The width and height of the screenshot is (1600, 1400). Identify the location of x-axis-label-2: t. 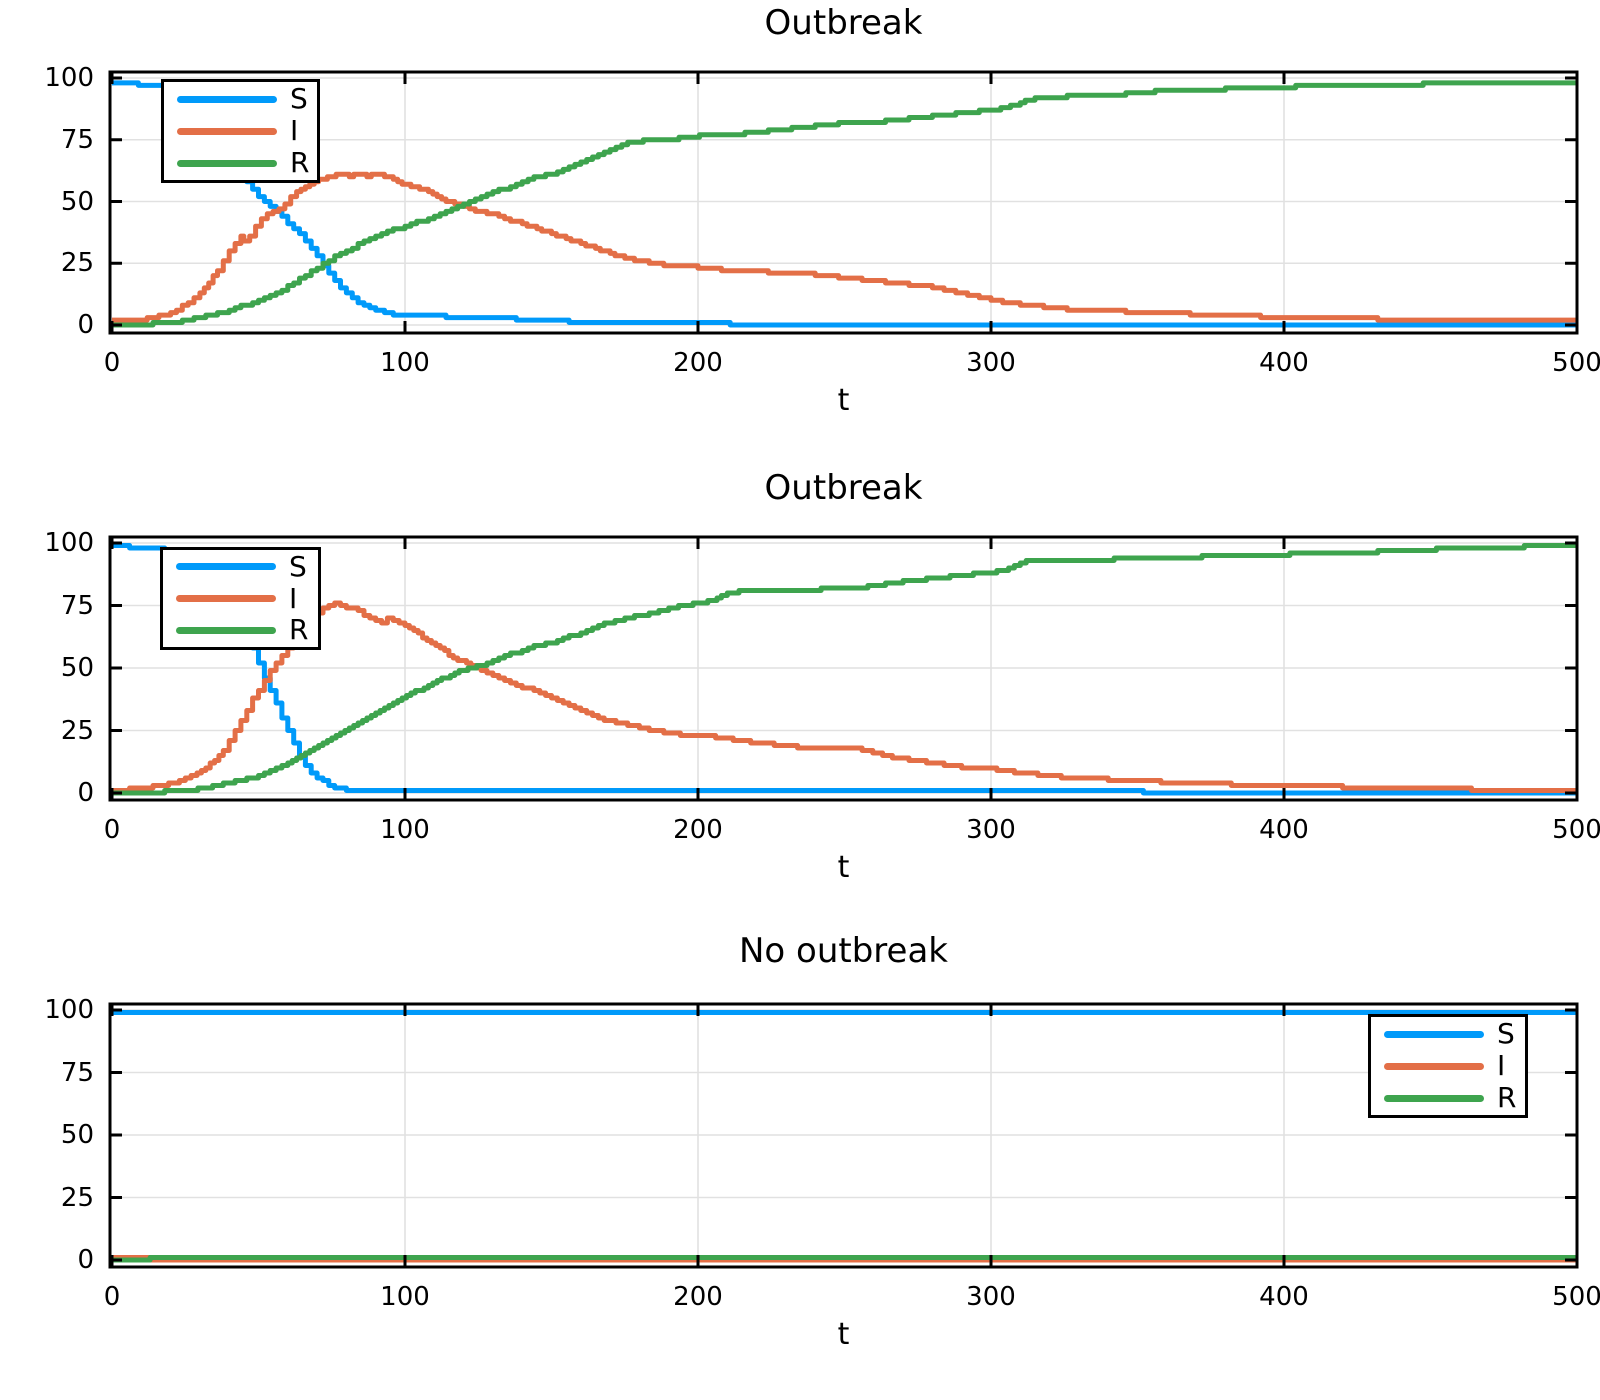
(843, 867).